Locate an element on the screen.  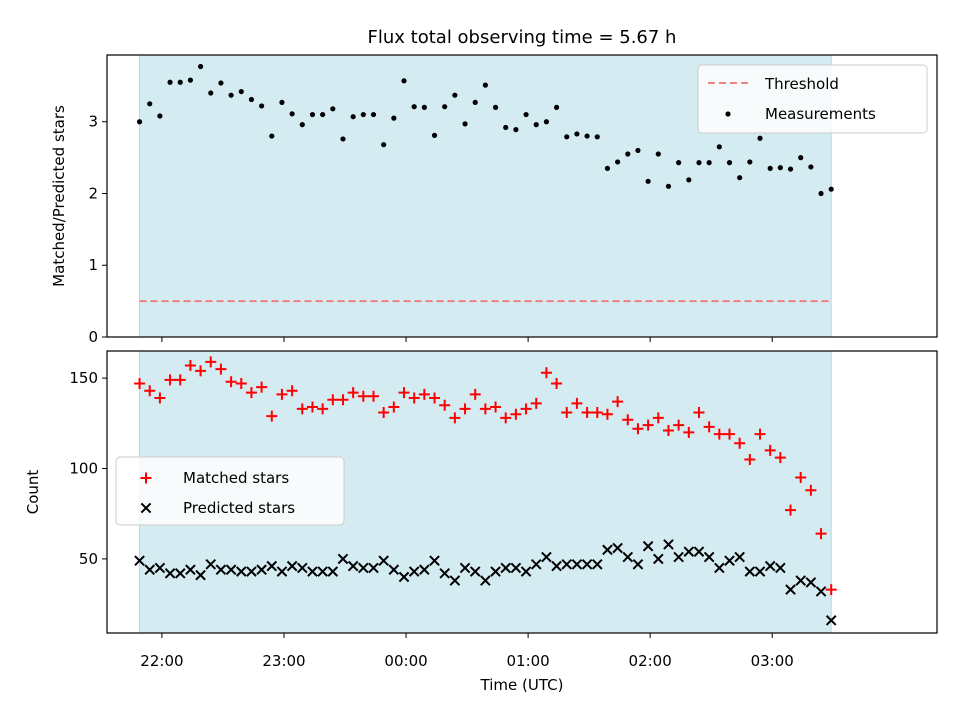
x-tick-label: 00:00 is located at coordinates (405, 661).